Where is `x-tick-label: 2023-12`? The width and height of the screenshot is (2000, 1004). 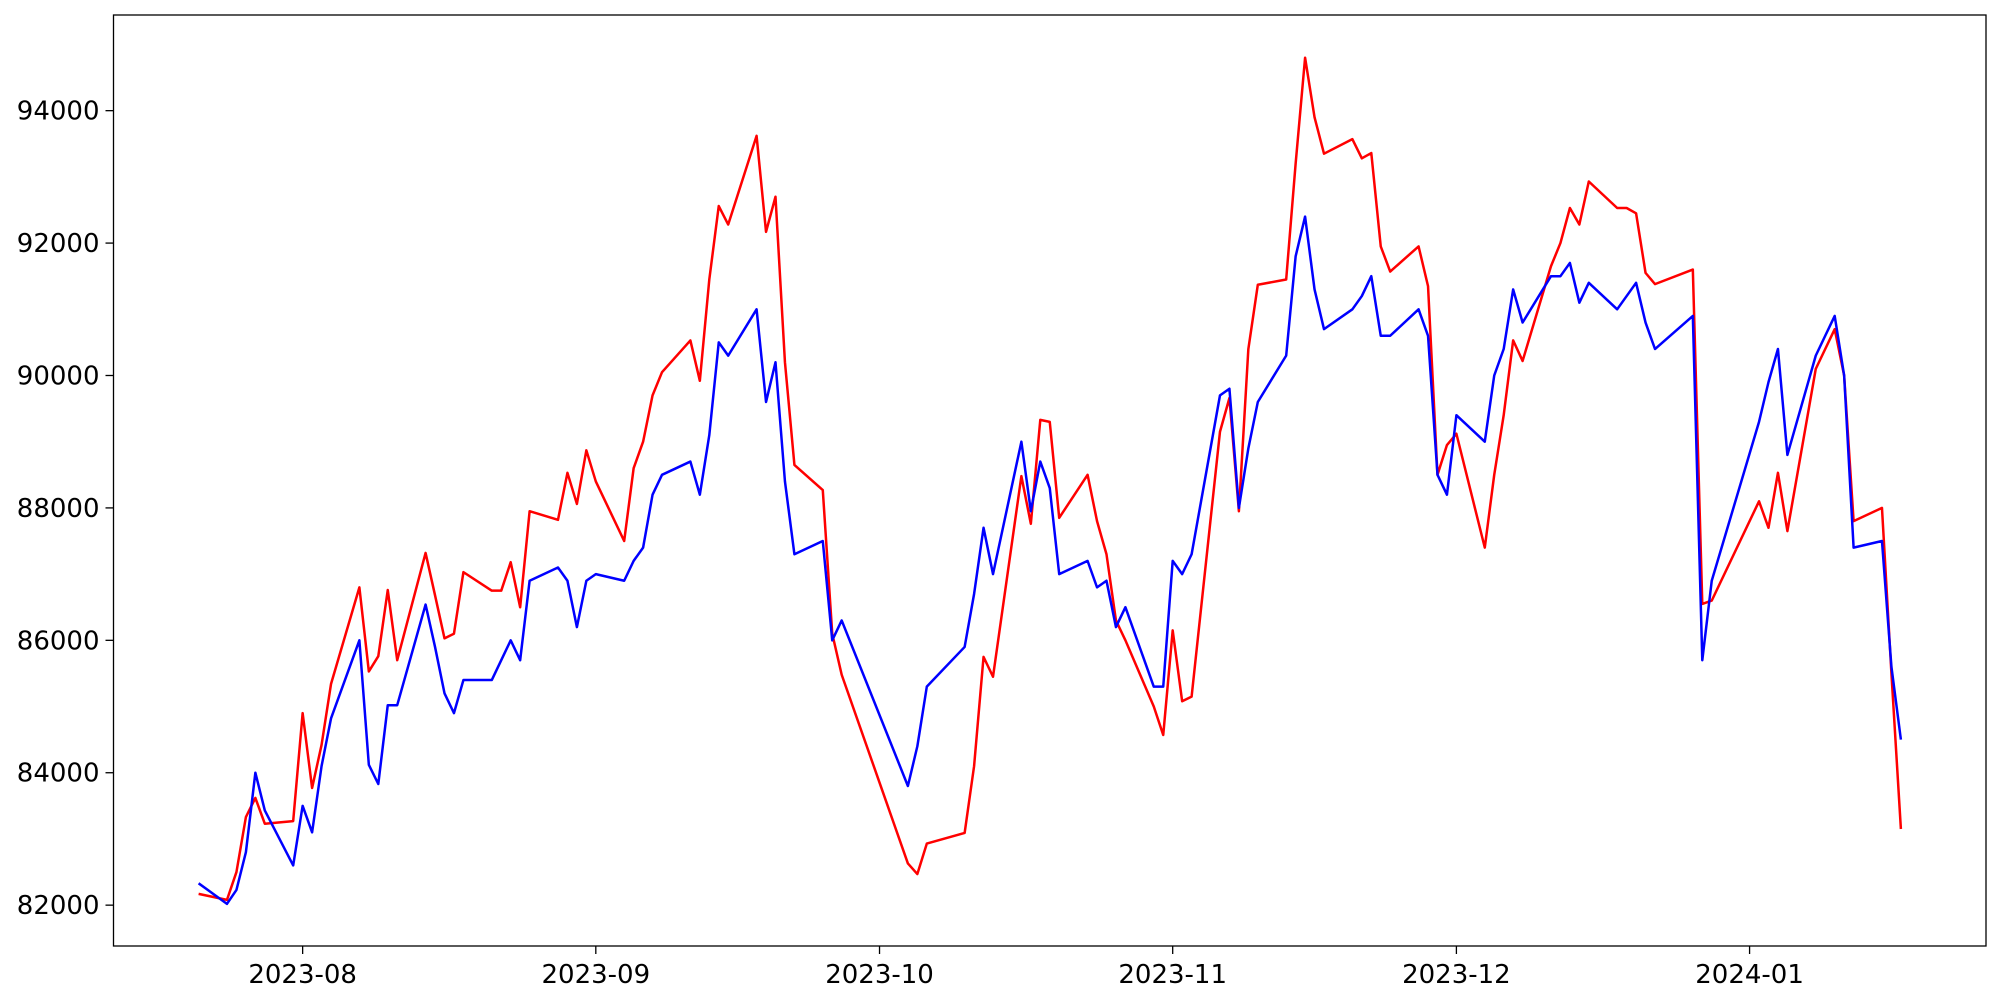 x-tick-label: 2023-12 is located at coordinates (1456, 975).